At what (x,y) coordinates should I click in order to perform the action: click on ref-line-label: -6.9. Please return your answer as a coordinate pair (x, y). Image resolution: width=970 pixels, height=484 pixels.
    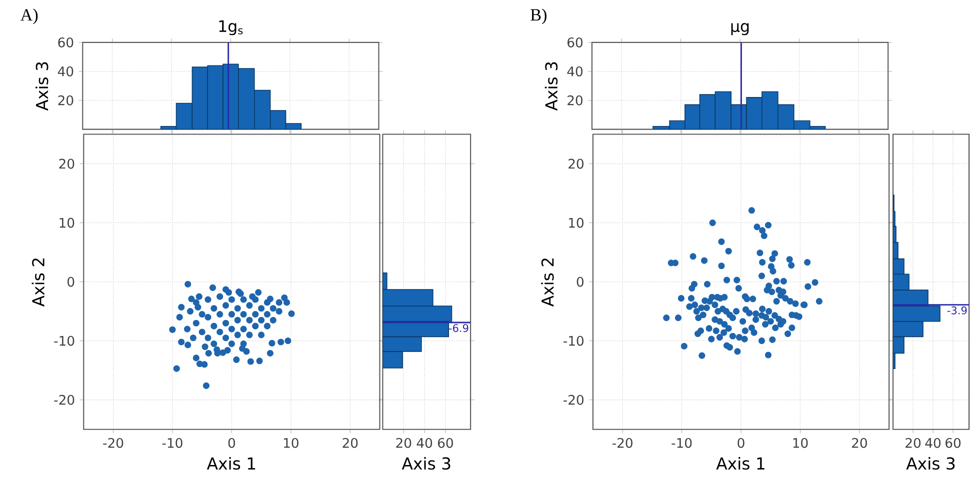
    Looking at the image, I should click on (458, 328).